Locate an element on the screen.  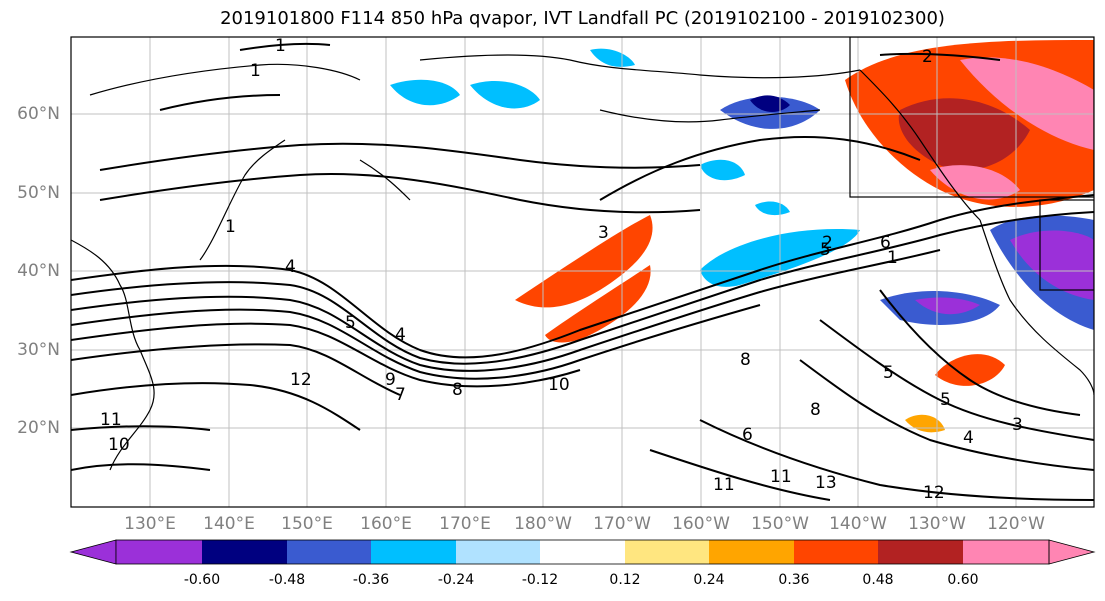
shade-neg-purple is located at coordinates (1052, 265).